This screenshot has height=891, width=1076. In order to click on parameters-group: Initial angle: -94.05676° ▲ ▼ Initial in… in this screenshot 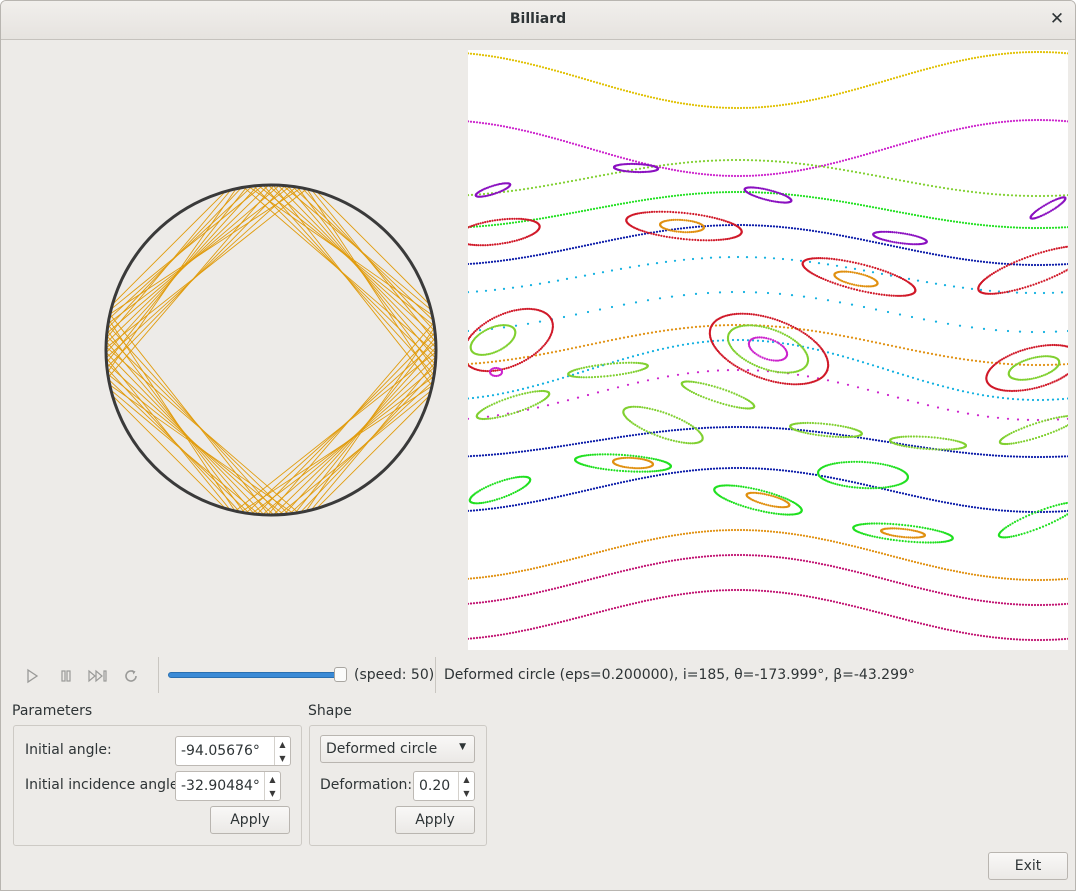, I will do `click(157, 785)`.